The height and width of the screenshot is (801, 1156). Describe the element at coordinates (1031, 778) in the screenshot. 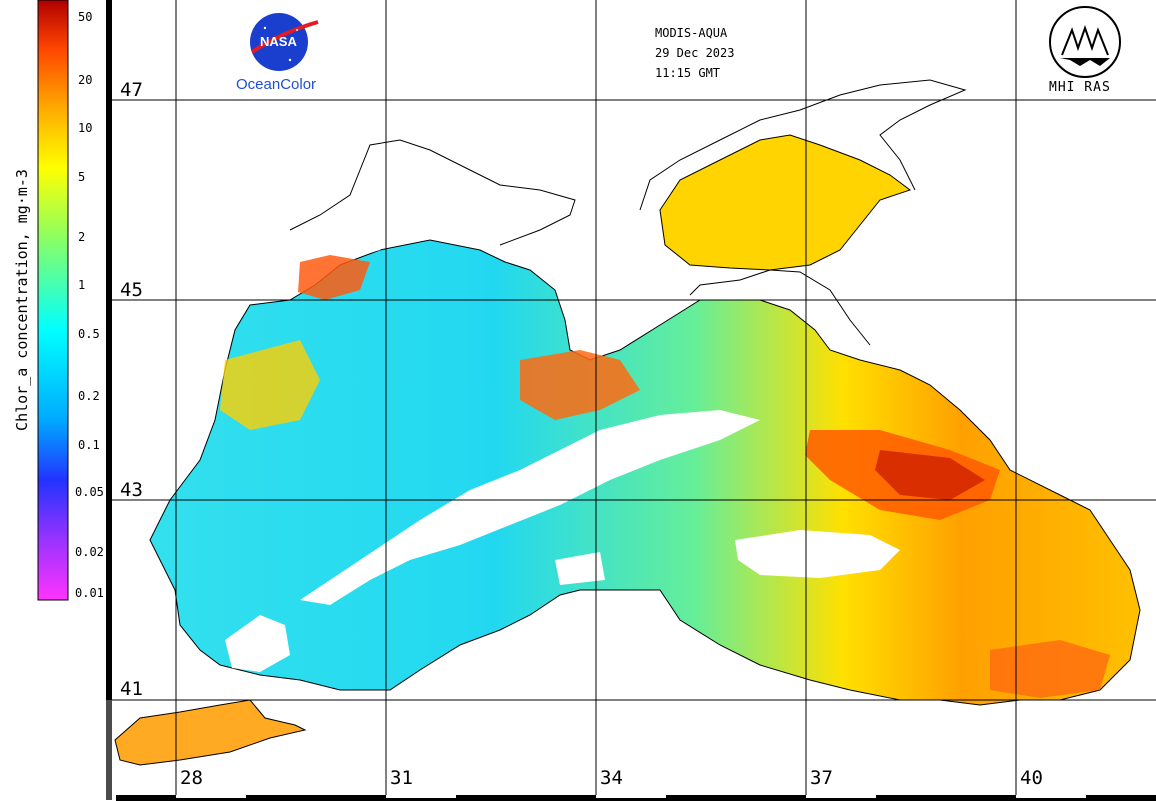

I see `longitude-label: 40` at that location.